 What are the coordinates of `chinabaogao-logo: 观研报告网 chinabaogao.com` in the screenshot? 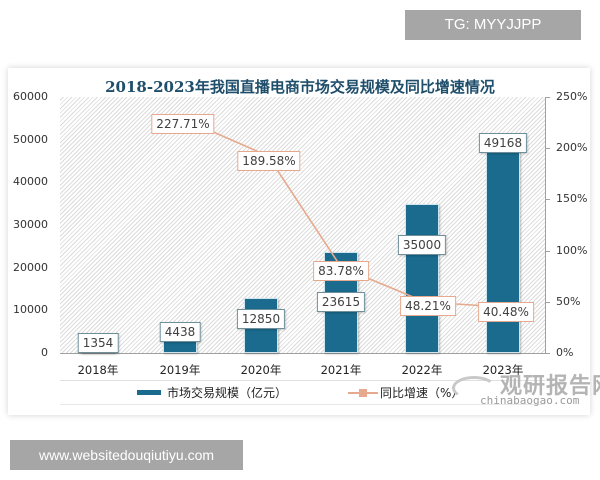 It's located at (526, 390).